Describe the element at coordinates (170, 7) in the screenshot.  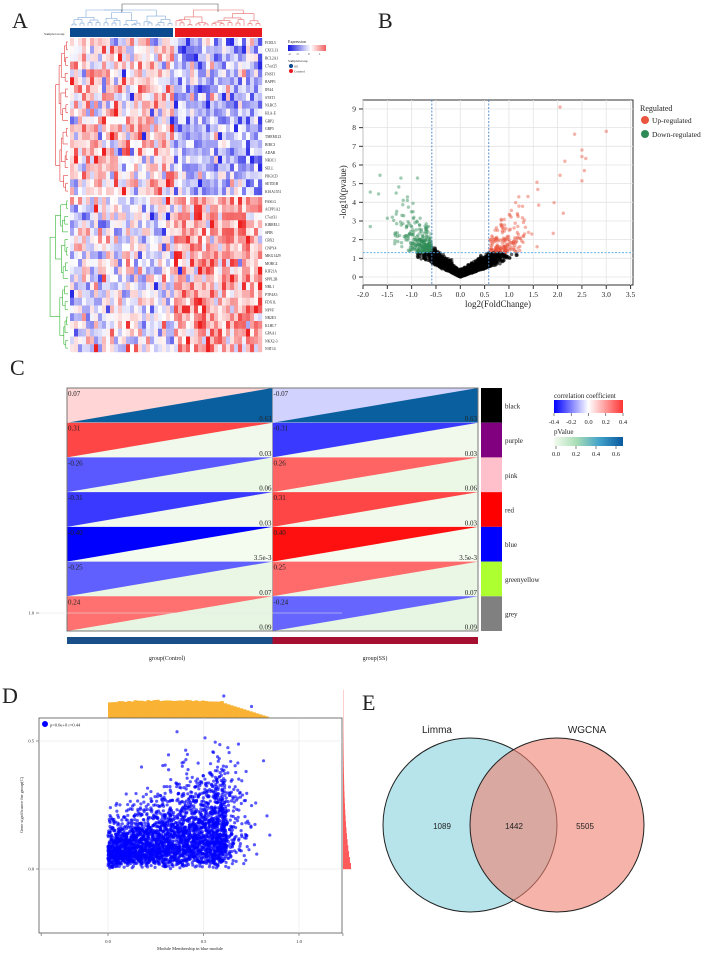
I see `dendrogram-root` at that location.